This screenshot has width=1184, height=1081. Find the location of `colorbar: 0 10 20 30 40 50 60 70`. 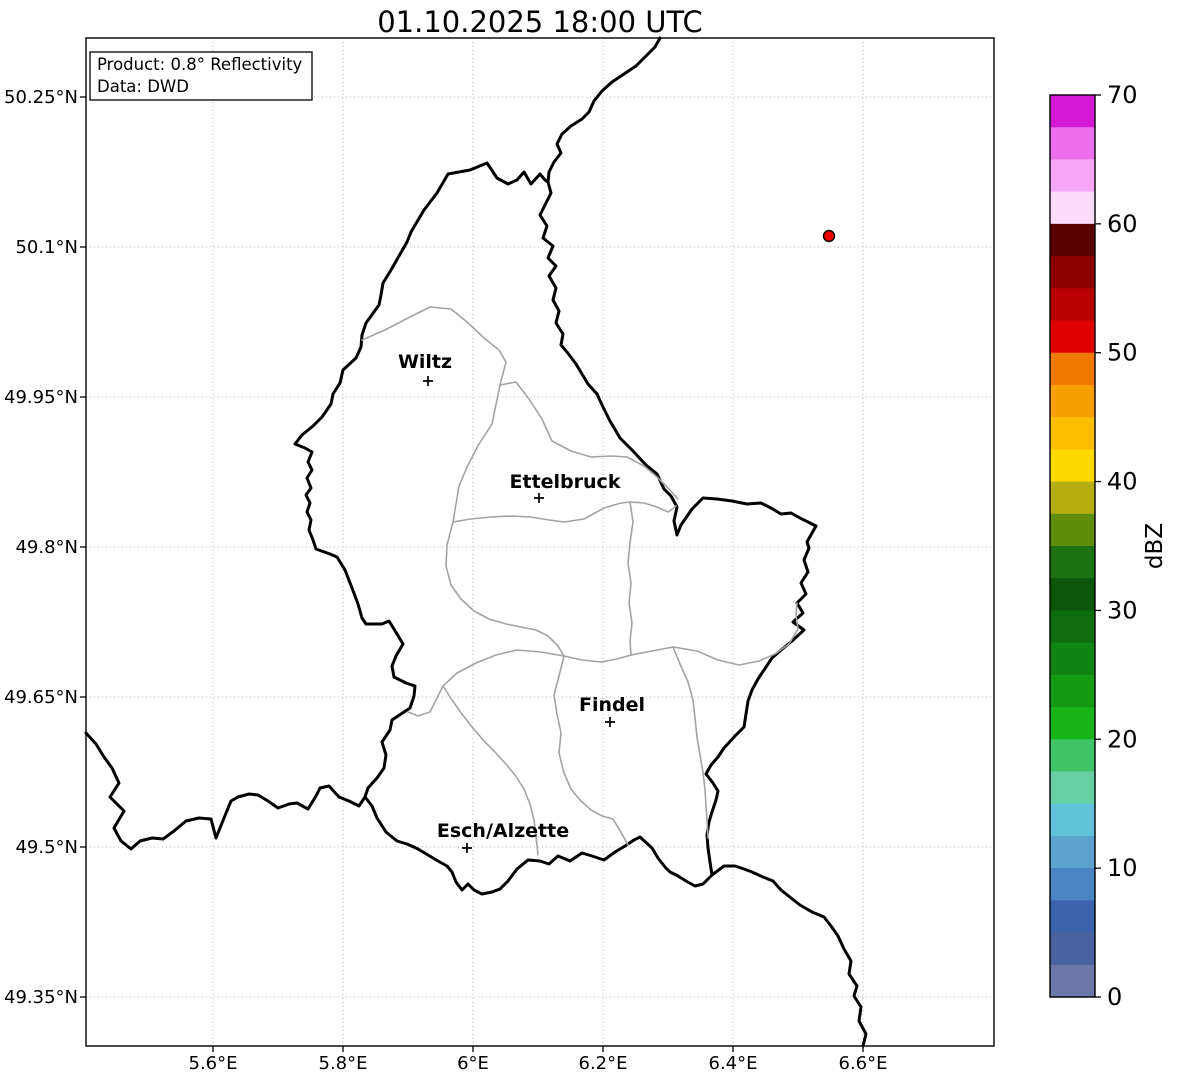

colorbar: 0 10 20 30 40 50 60 70 is located at coordinates (1093, 546).